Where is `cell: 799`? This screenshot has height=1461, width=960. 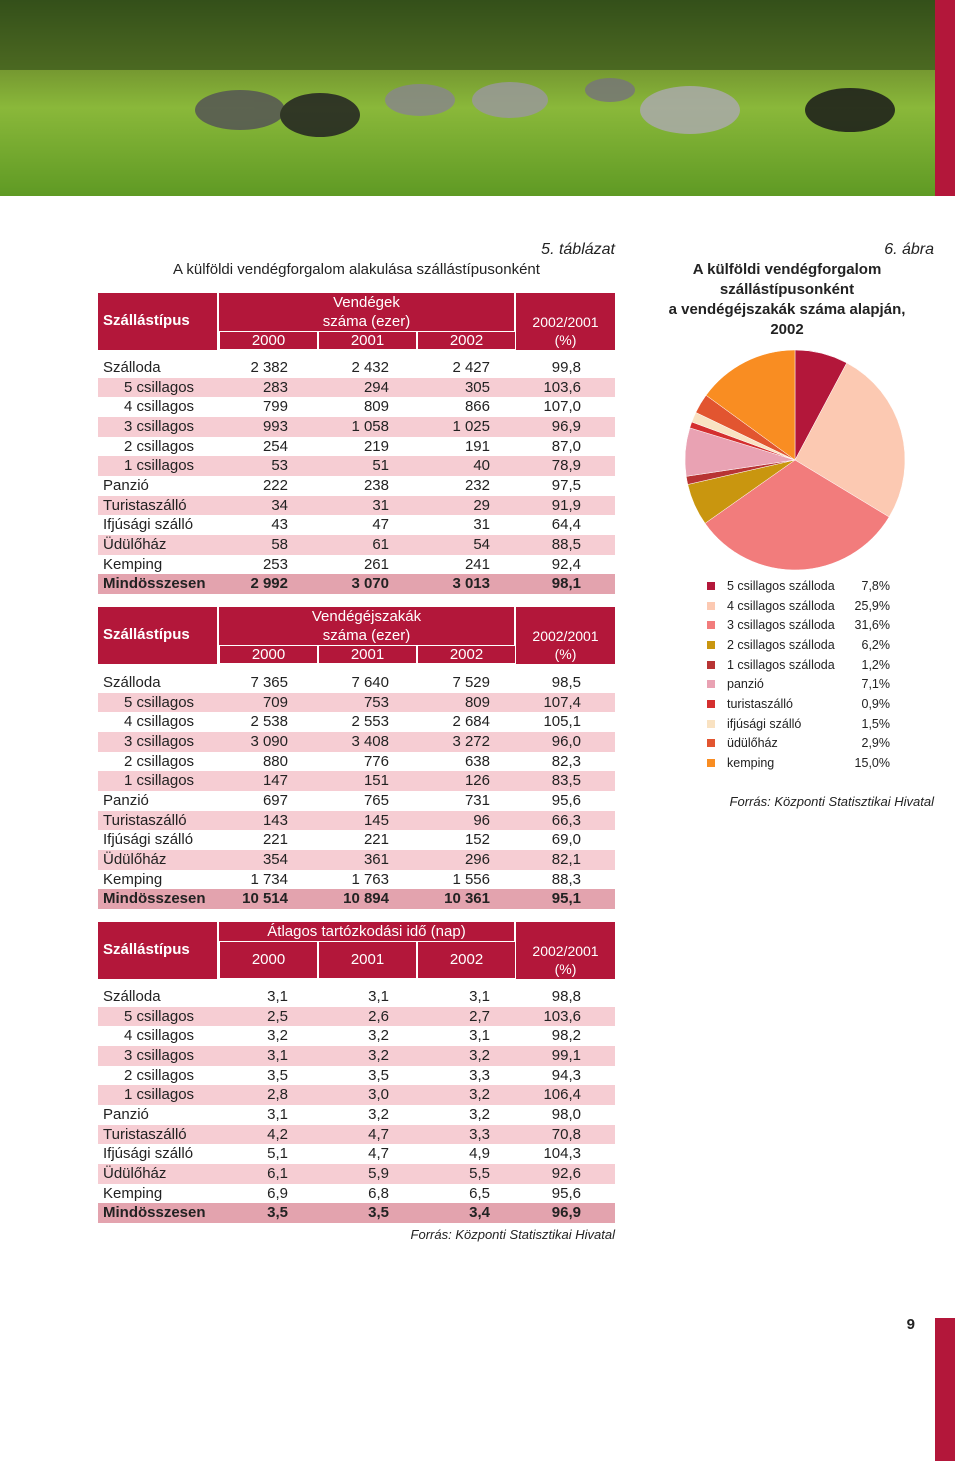 cell: 799 is located at coordinates (275, 407).